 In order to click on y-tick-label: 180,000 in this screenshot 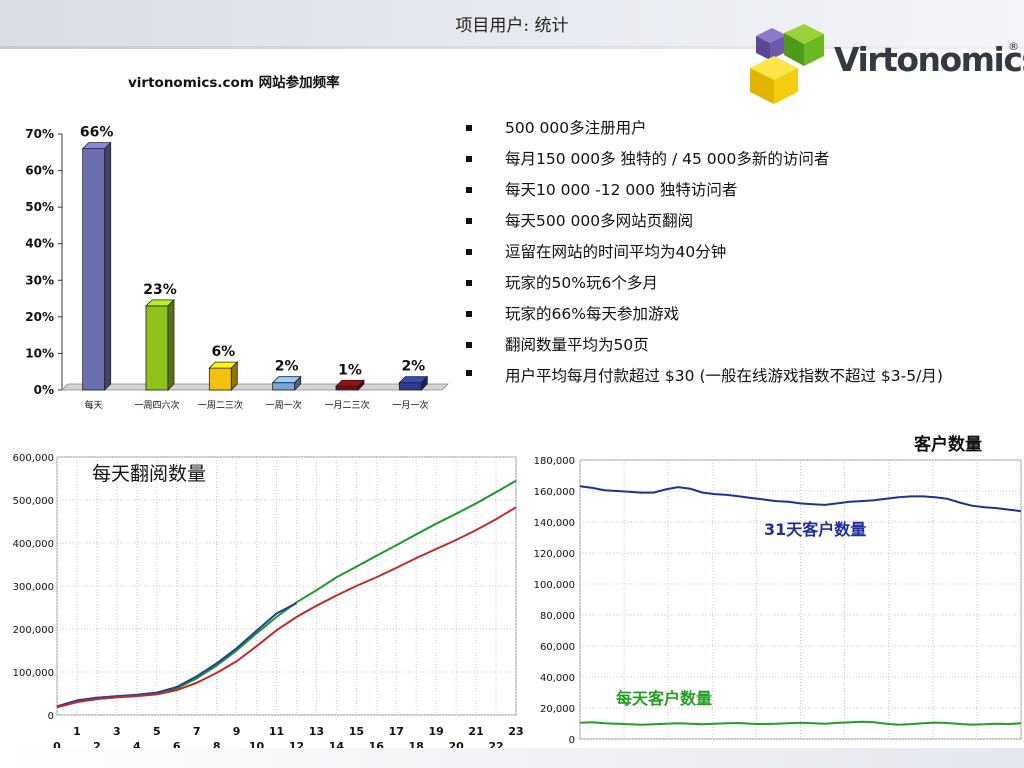, I will do `click(554, 461)`.